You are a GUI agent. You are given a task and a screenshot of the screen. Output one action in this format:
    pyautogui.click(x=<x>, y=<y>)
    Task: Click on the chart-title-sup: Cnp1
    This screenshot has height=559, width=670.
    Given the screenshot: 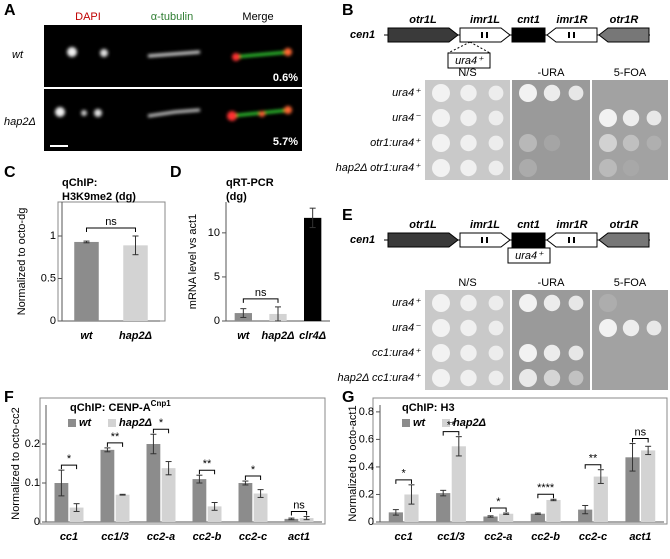 What is the action you would take?
    pyautogui.click(x=161, y=403)
    